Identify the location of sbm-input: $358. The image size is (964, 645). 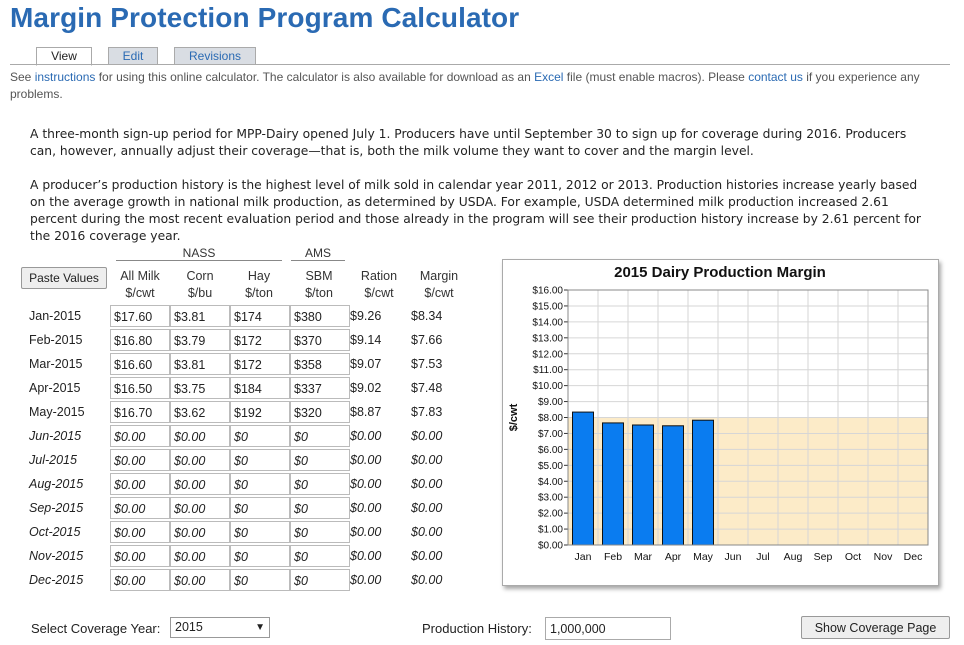
(320, 364).